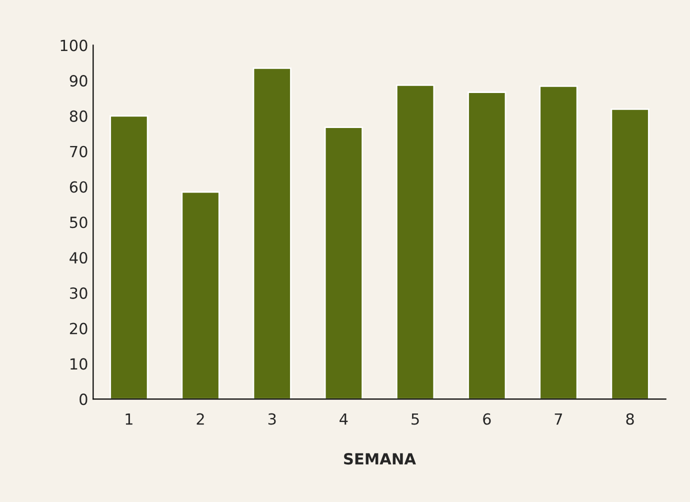  What do you see at coordinates (79, 293) in the screenshot?
I see `y-tick-label: 30` at bounding box center [79, 293].